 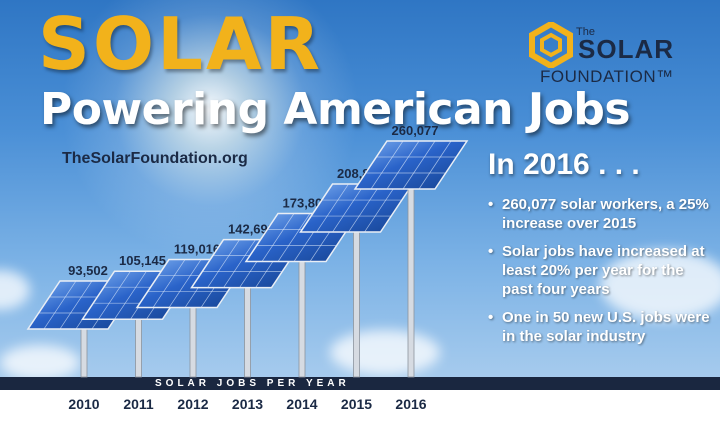 I want to click on solar-panel-bar: 260,077, so click(x=411, y=250).